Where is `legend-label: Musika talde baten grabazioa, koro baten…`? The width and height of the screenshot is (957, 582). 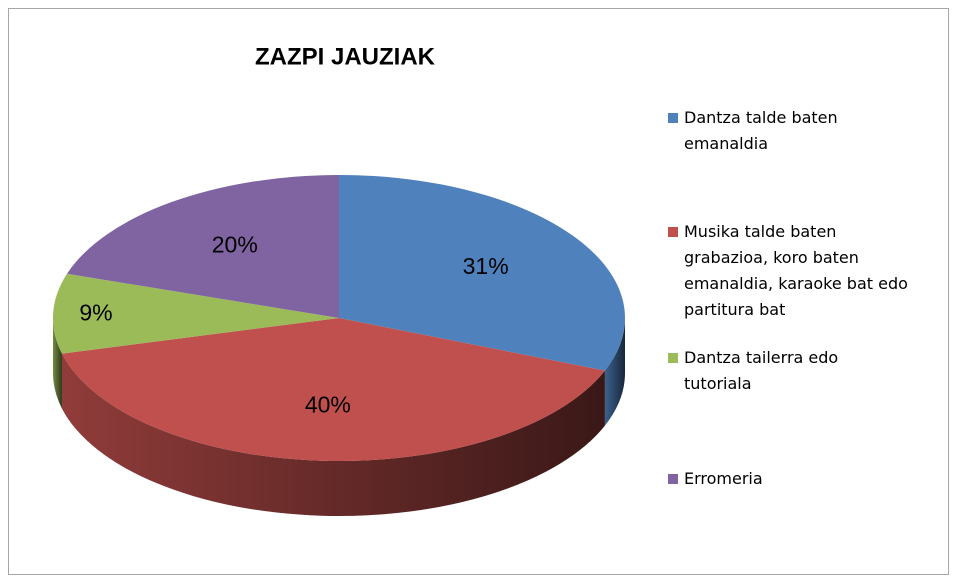
legend-label: Musika talde baten grabazioa, koro baten… is located at coordinates (796, 270).